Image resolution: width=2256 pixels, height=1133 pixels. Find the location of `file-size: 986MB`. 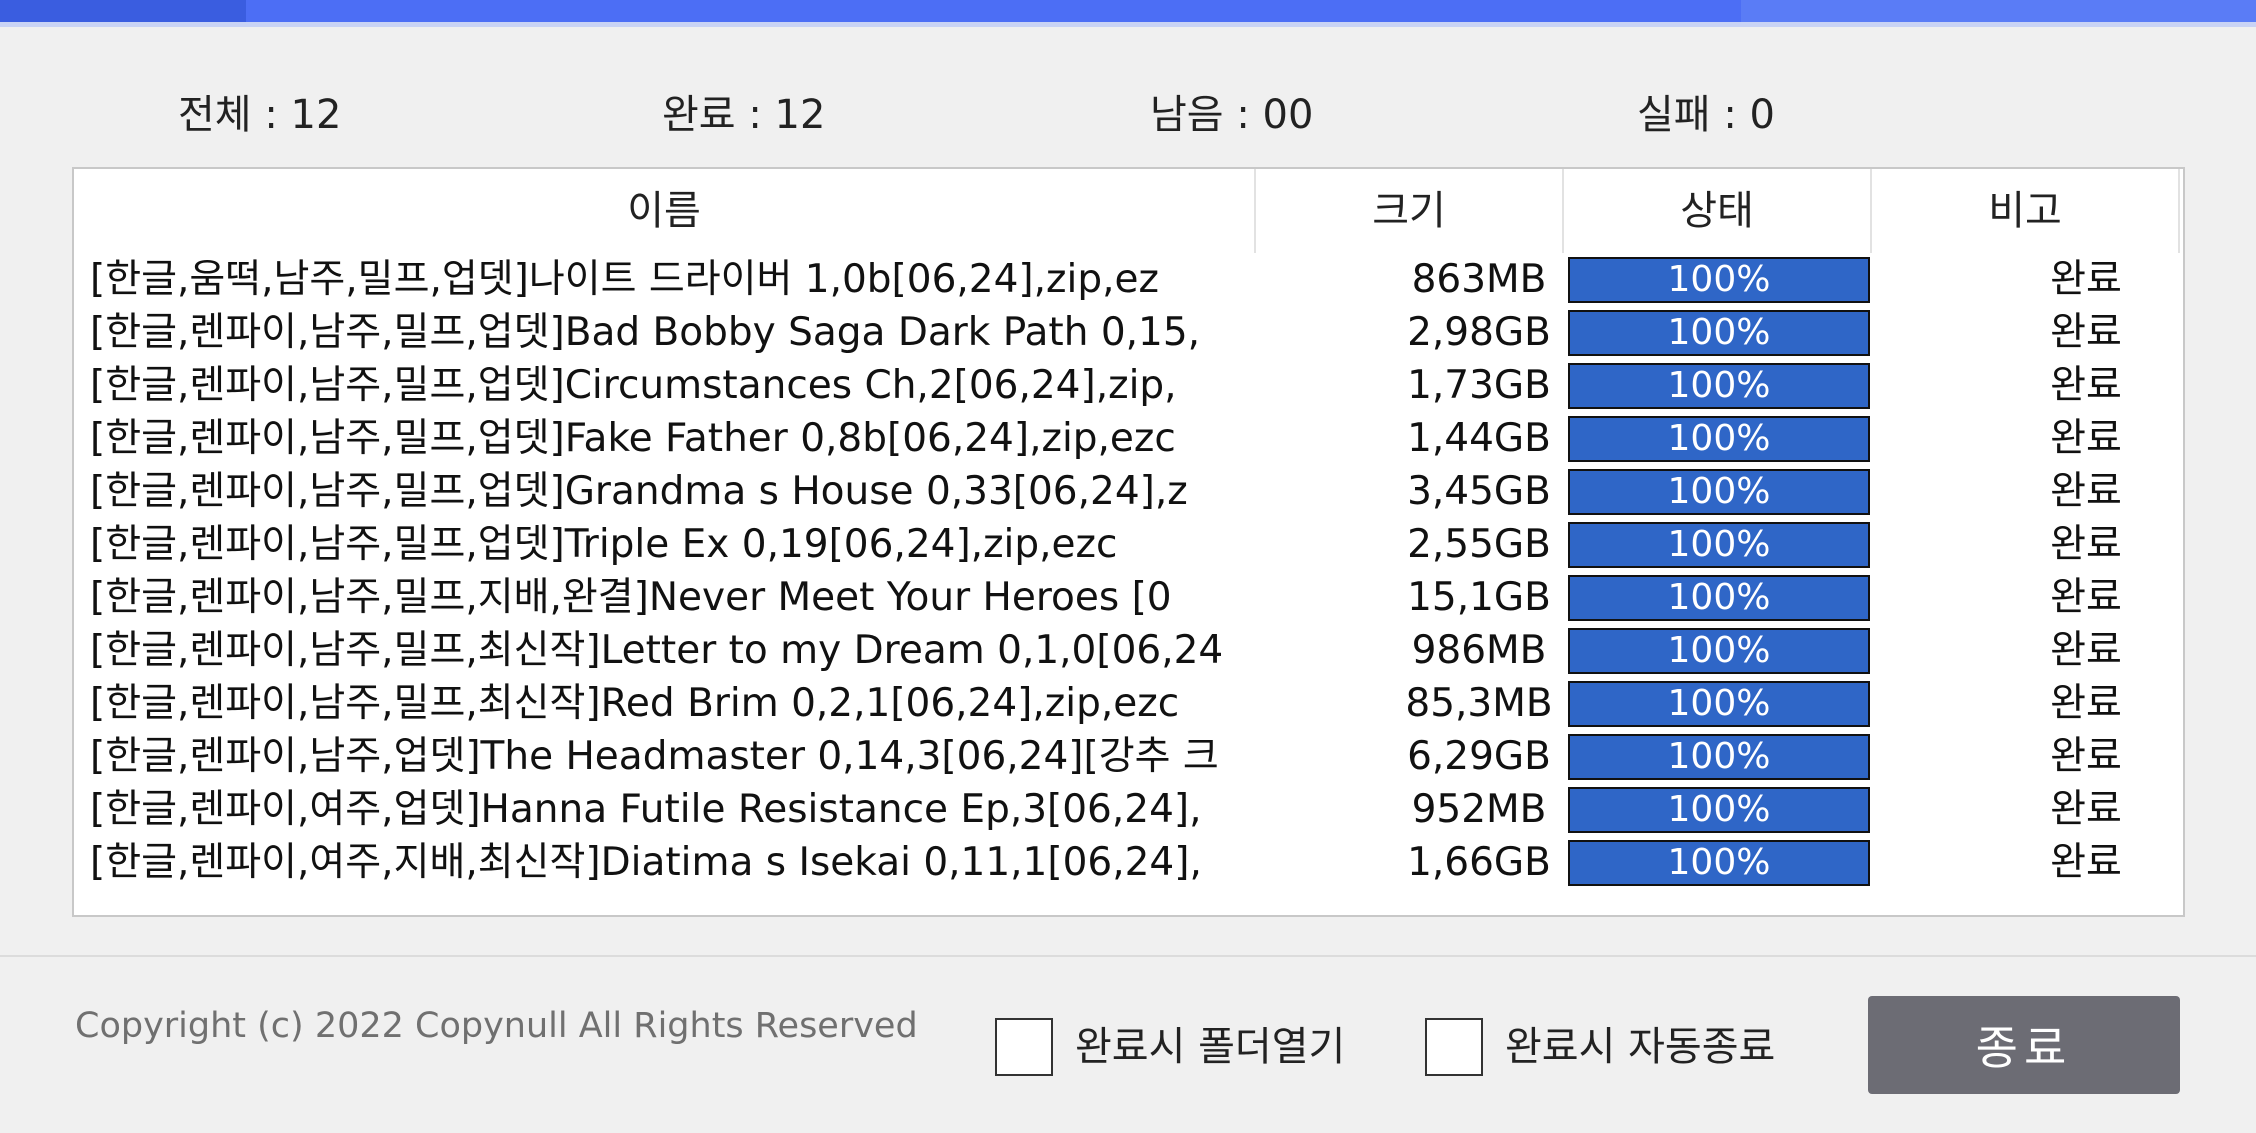

file-size: 986MB is located at coordinates (1479, 650).